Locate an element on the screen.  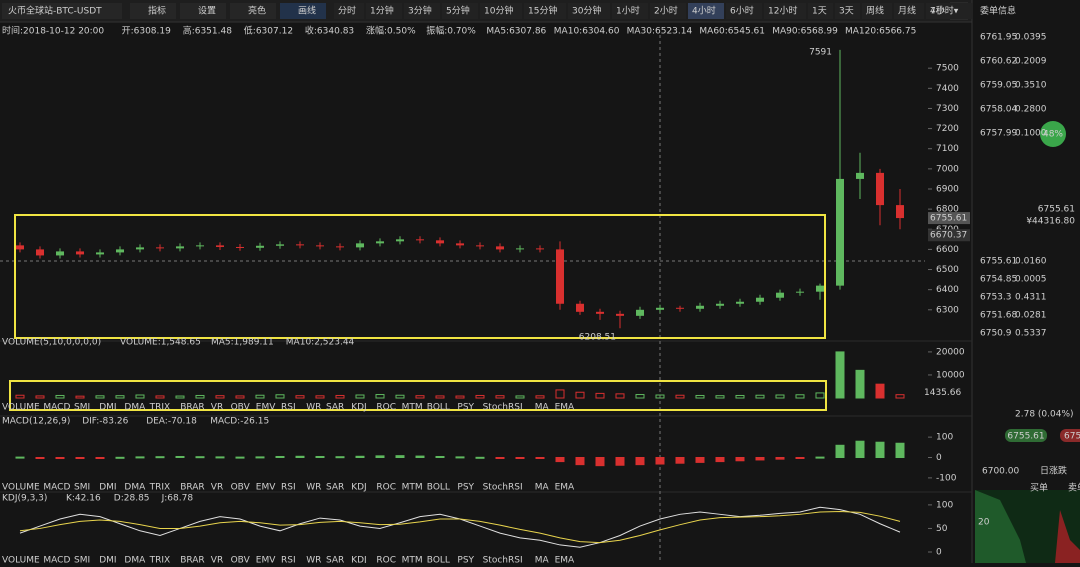
sell-button is located at coordinates (1070, 435).